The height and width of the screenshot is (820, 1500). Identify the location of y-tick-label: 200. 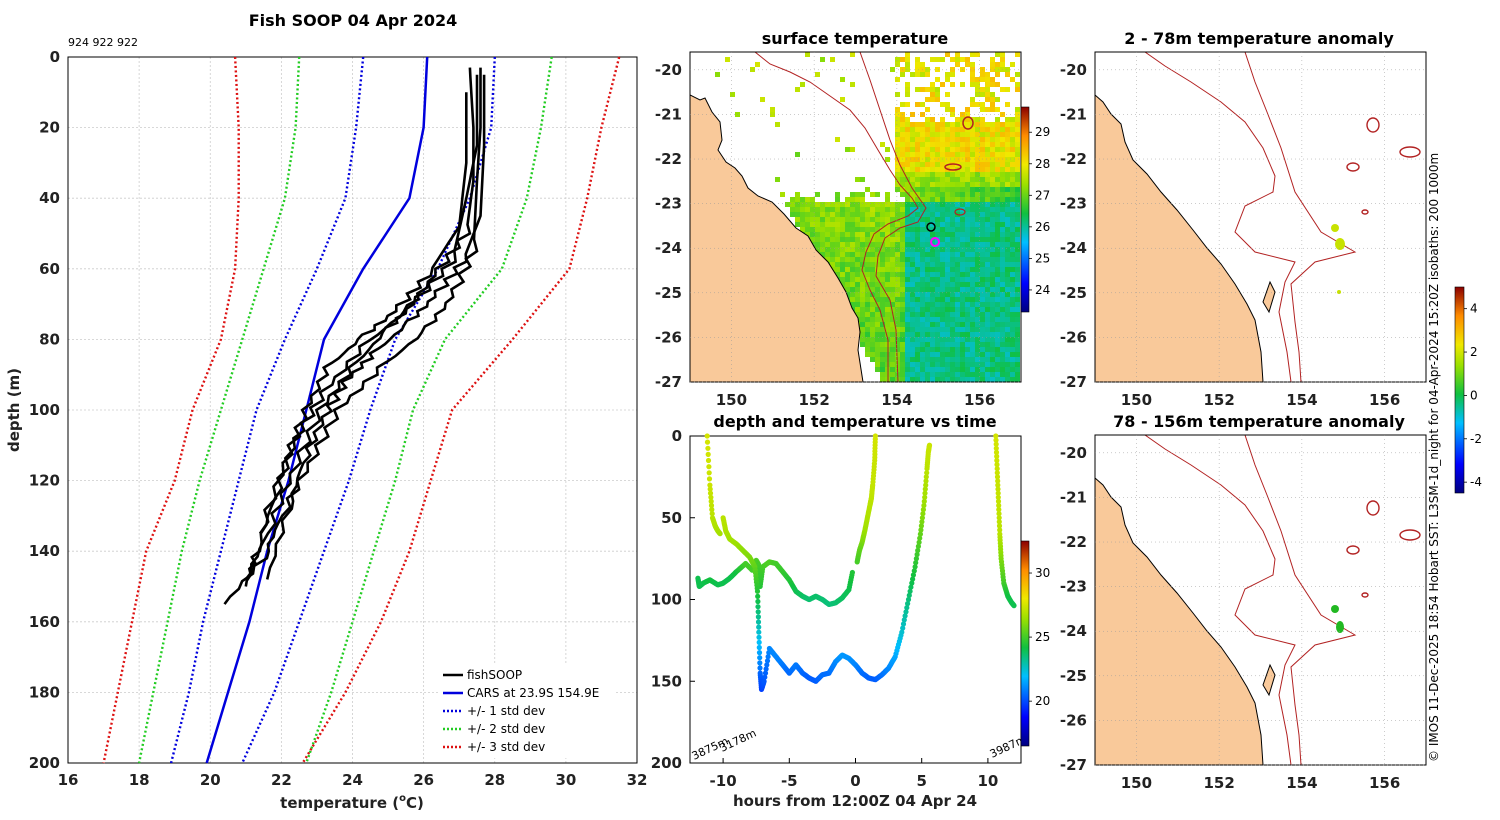
(666, 763).